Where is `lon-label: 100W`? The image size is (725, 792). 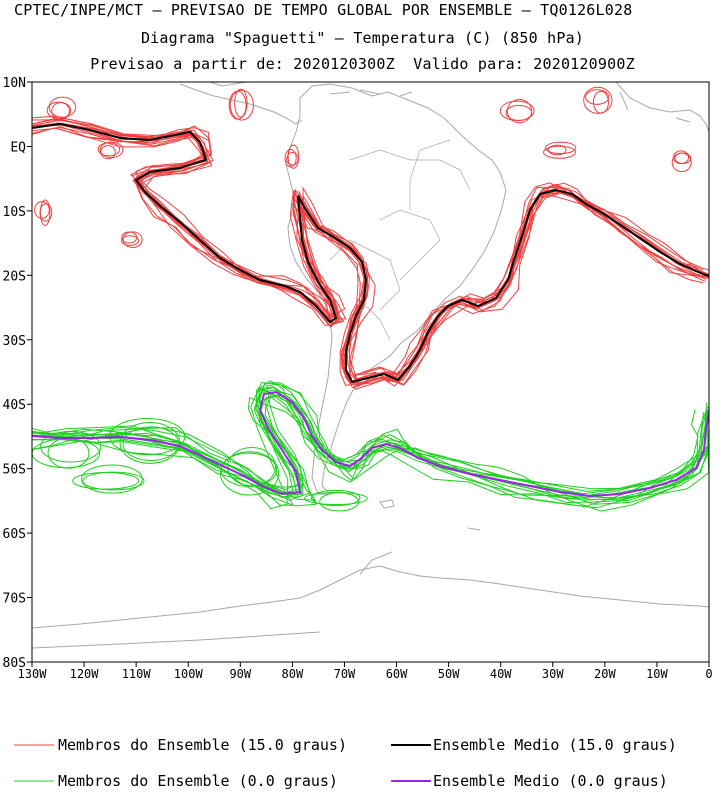
lon-label: 100W is located at coordinates (189, 674).